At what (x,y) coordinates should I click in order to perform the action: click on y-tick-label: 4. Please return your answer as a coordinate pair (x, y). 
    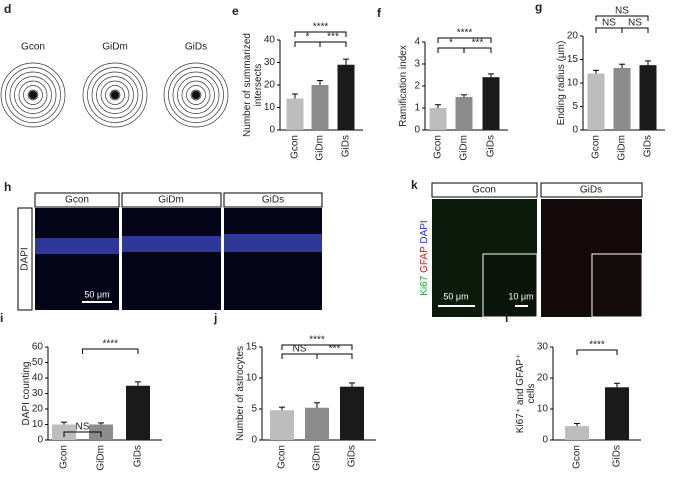
    Looking at the image, I should click on (417, 42).